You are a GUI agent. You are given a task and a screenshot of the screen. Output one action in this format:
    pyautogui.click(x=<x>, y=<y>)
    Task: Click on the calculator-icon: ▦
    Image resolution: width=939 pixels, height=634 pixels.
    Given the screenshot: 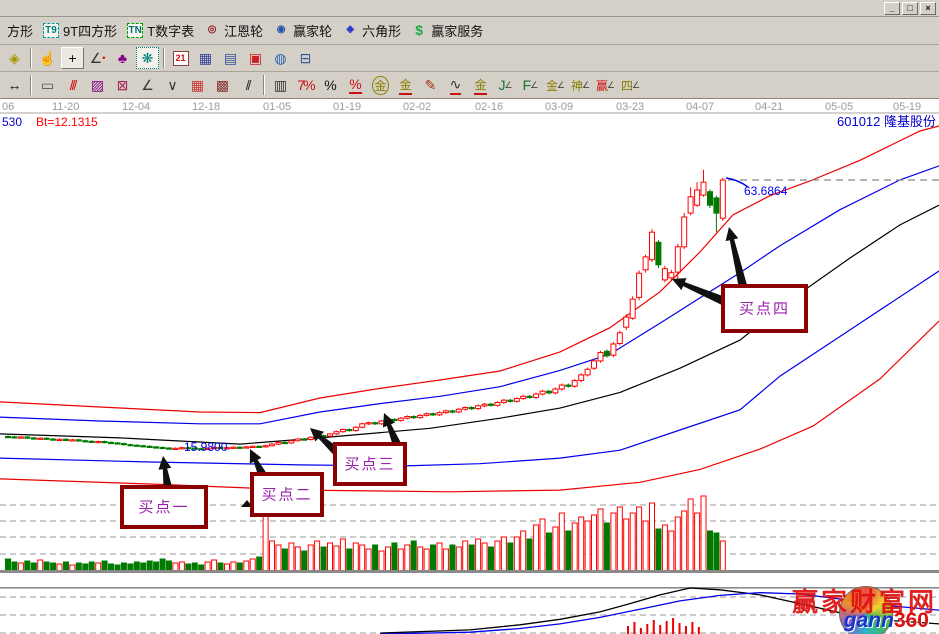 What is the action you would take?
    pyautogui.click(x=205, y=57)
    